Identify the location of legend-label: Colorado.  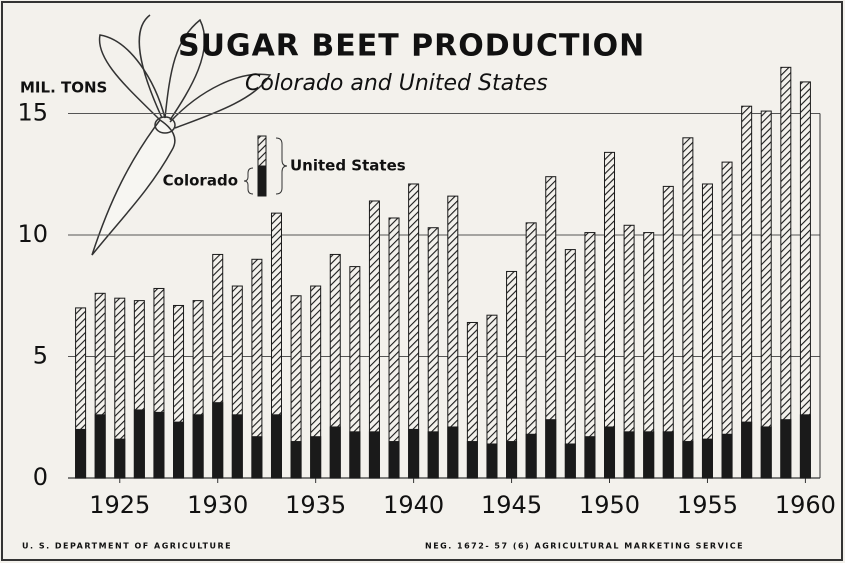
(200, 181).